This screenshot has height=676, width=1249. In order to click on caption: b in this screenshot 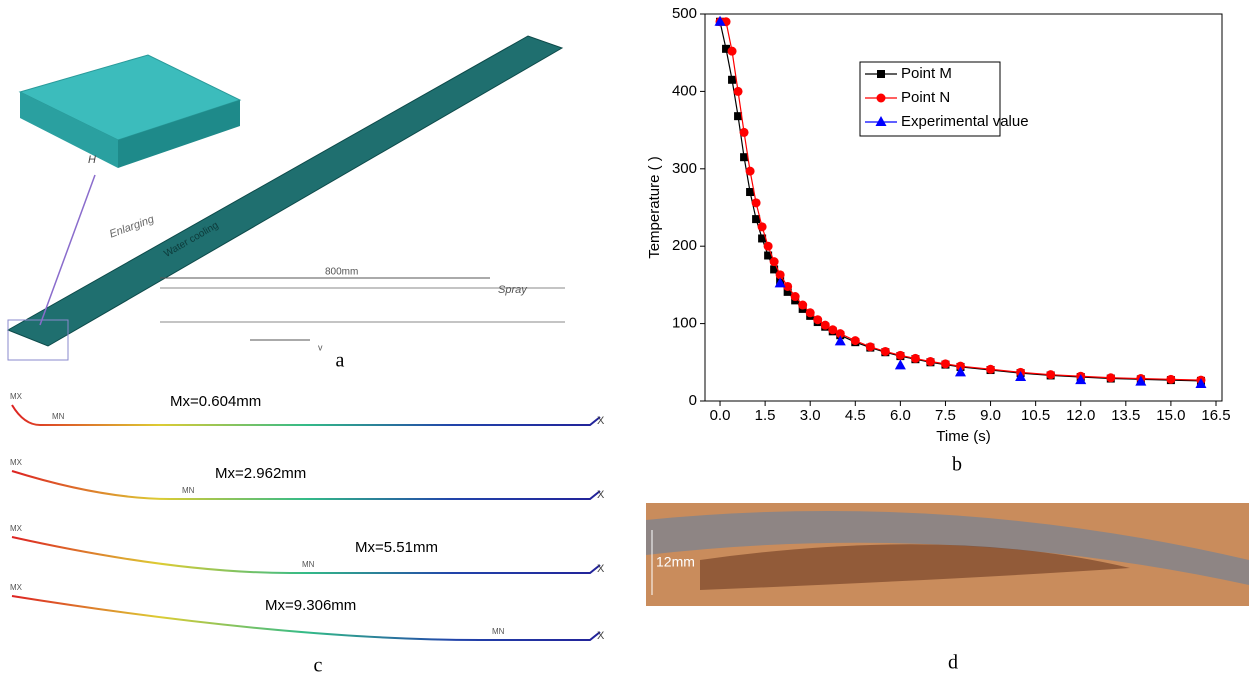, I will do `click(957, 465)`.